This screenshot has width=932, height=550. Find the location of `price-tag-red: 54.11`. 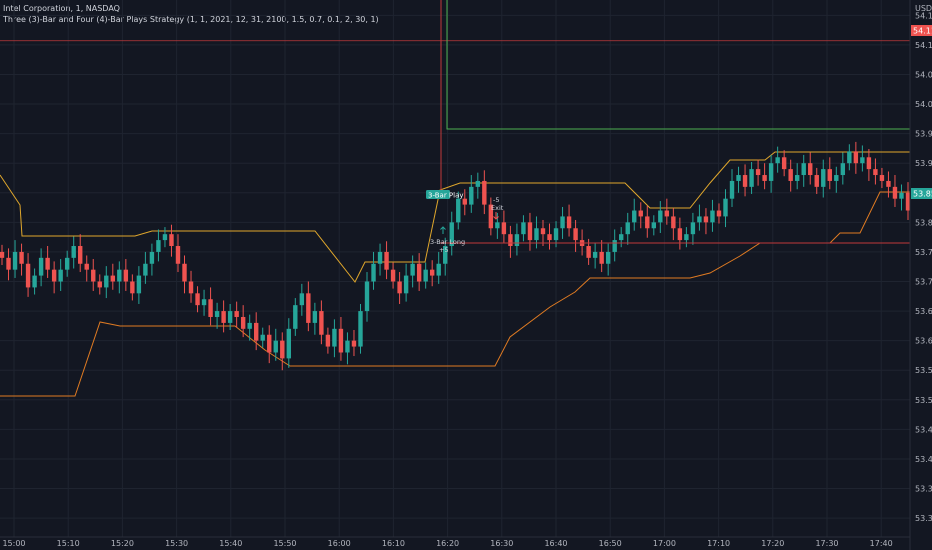

price-tag-red: 54.11 is located at coordinates (921, 30).